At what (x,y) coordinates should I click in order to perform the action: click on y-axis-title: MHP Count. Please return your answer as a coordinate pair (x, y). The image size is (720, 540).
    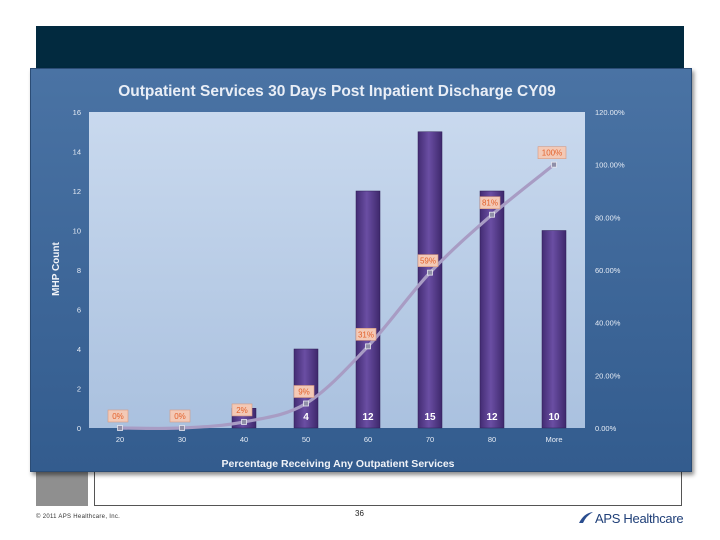
    Looking at the image, I should click on (56, 268).